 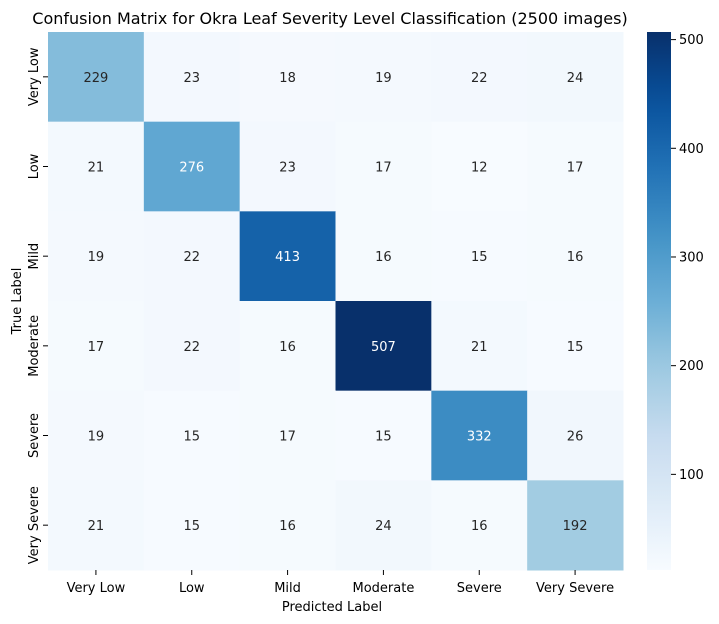 What do you see at coordinates (34, 166) in the screenshot?
I see `y-tick-label: Low` at bounding box center [34, 166].